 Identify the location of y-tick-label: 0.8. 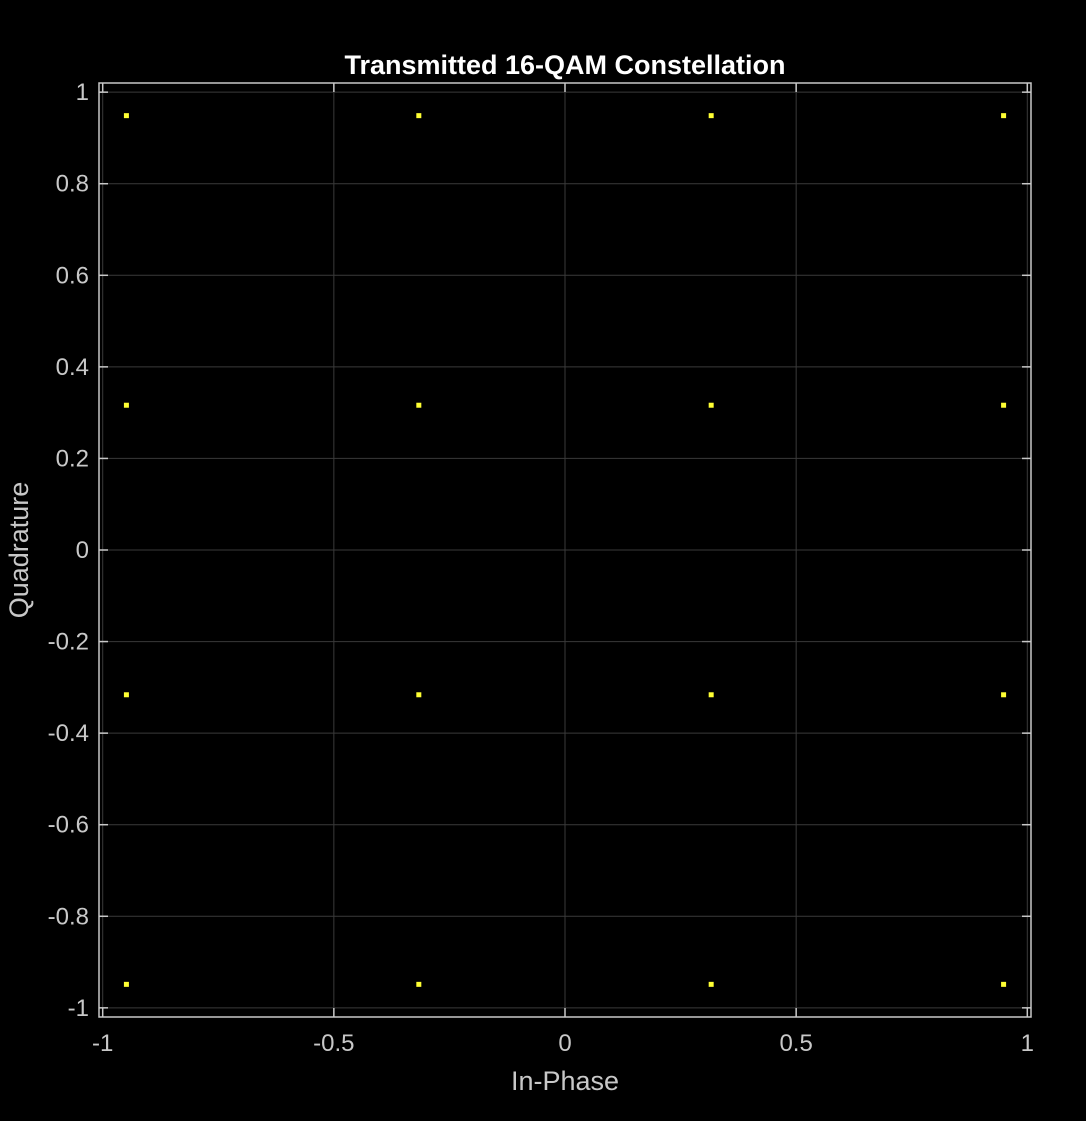
(72, 184).